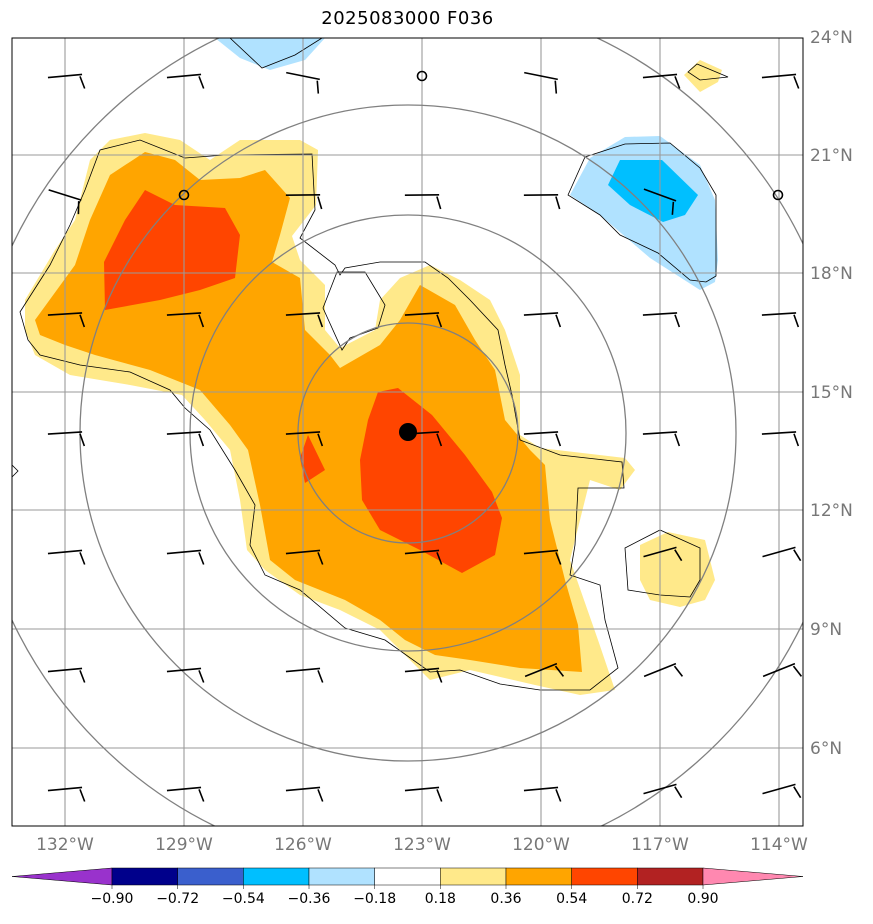 The width and height of the screenshot is (873, 924). I want to click on colorbar-tick-label: 0.18, so click(440, 899).